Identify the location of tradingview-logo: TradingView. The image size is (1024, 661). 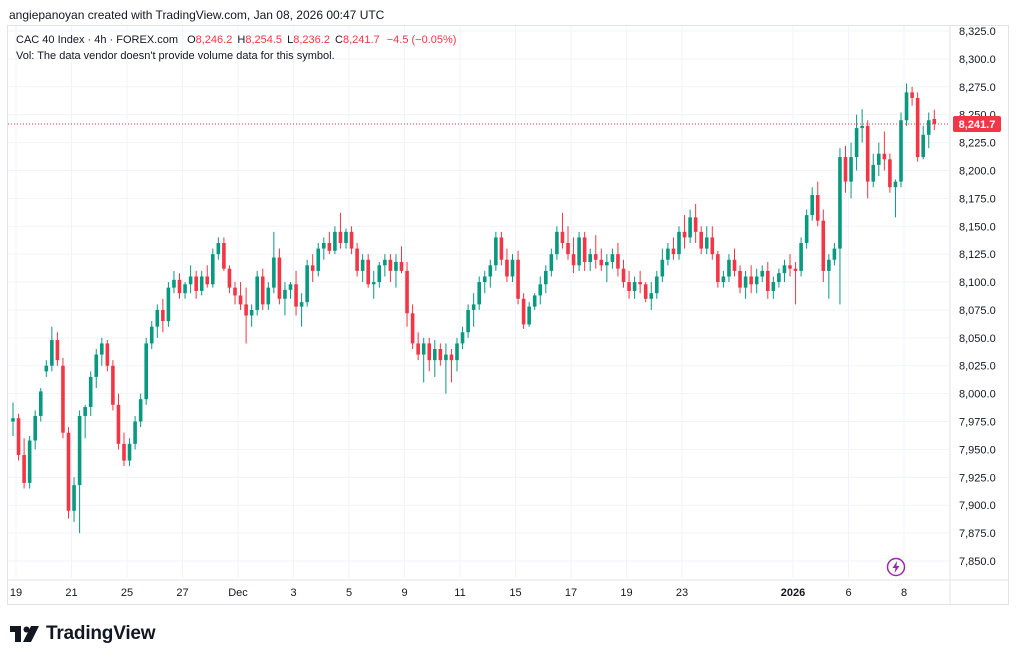
(83, 634).